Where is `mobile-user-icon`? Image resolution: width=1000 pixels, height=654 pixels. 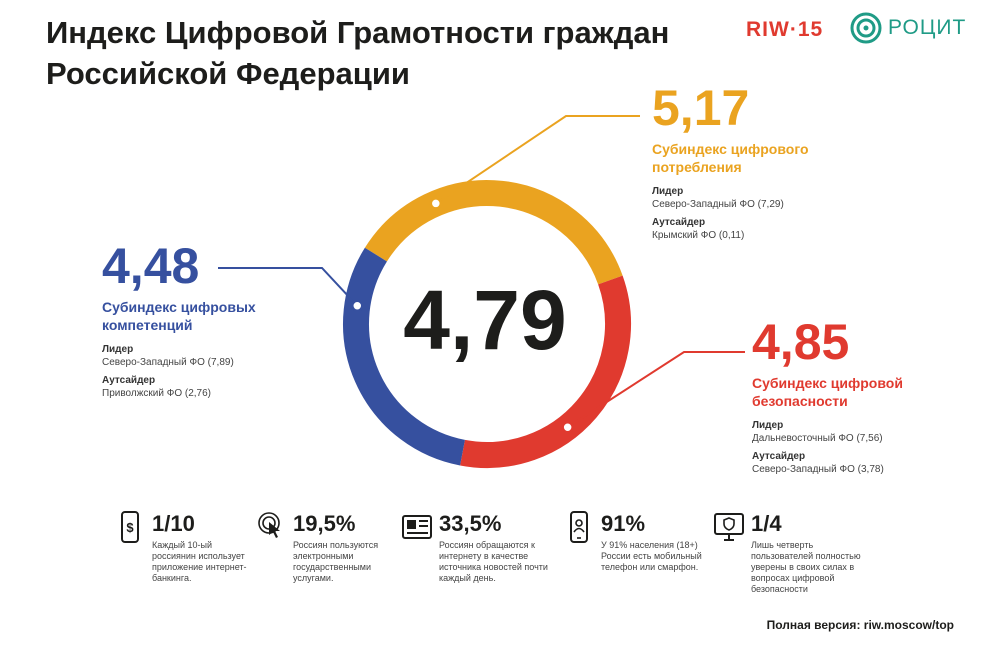 mobile-user-icon is located at coordinates (579, 527).